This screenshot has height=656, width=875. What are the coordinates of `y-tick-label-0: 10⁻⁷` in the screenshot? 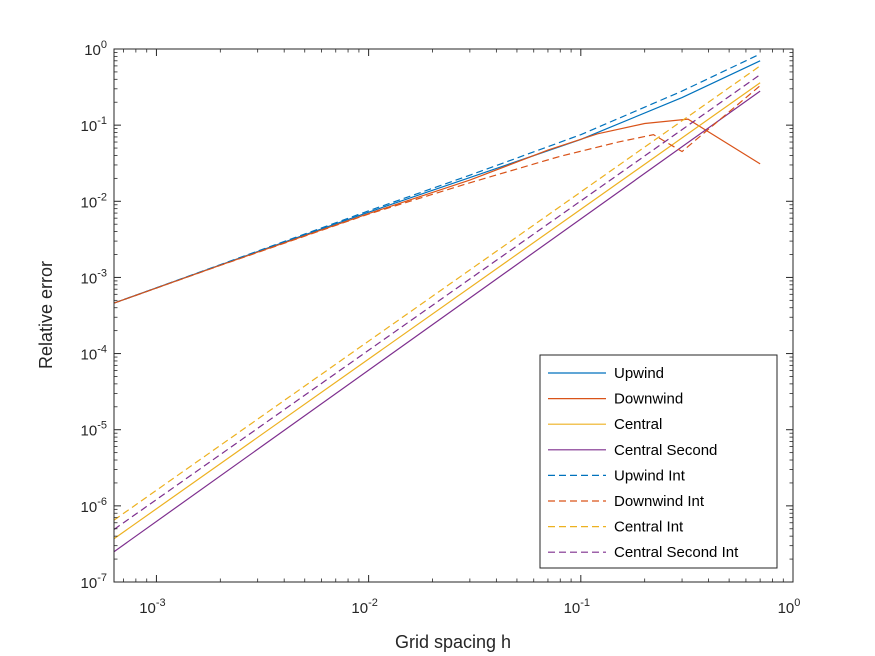 It's located at (94, 582).